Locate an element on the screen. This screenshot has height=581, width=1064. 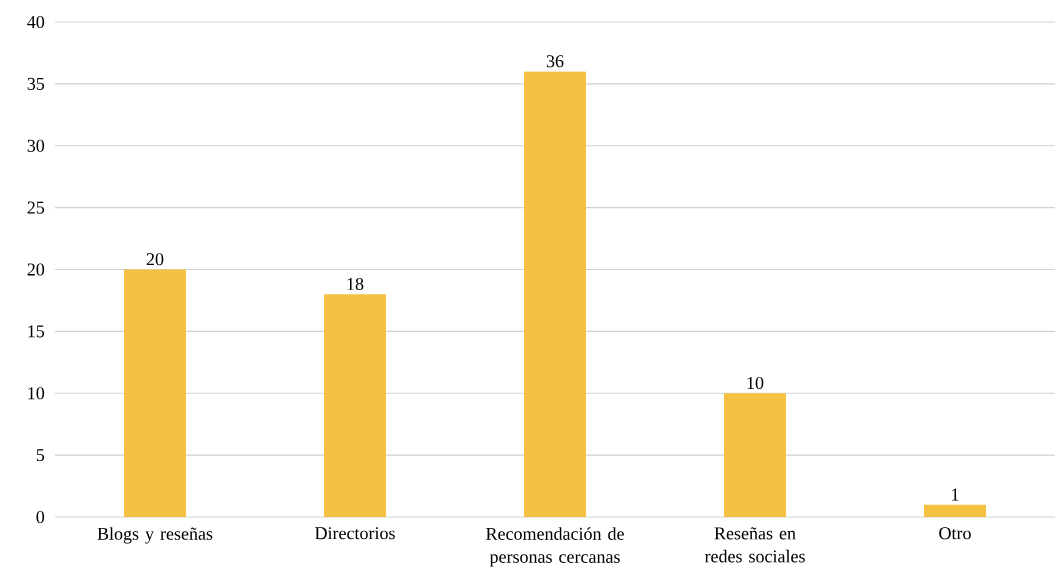
y-tick-label: 40 is located at coordinates (36, 22).